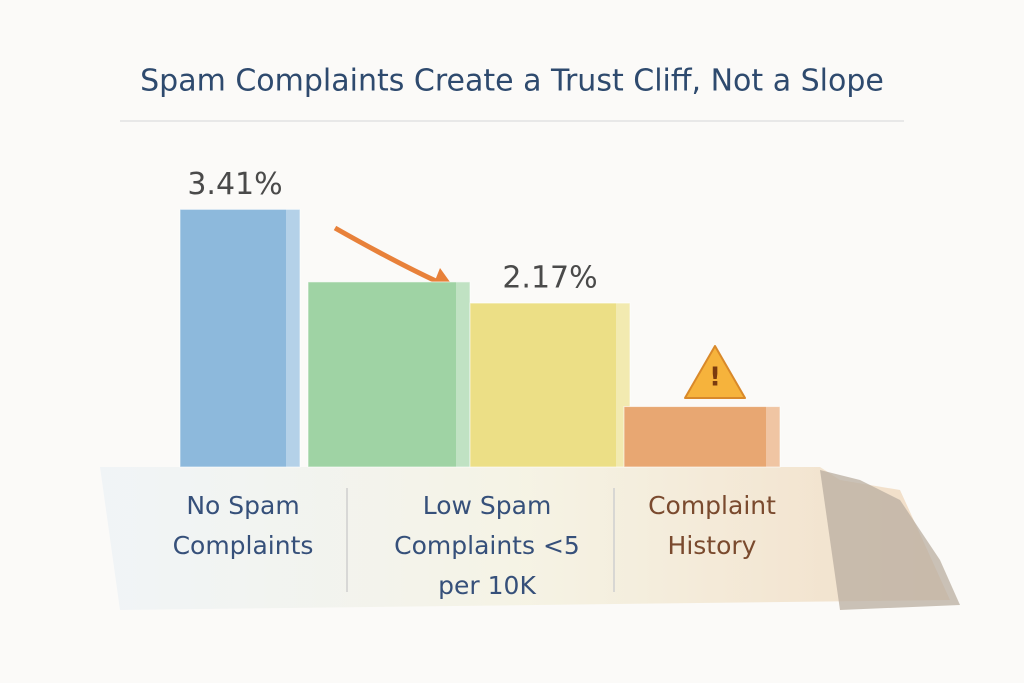 This screenshot has height=683, width=1024. Describe the element at coordinates (715, 378) in the screenshot. I see `warning-mark: !` at that location.